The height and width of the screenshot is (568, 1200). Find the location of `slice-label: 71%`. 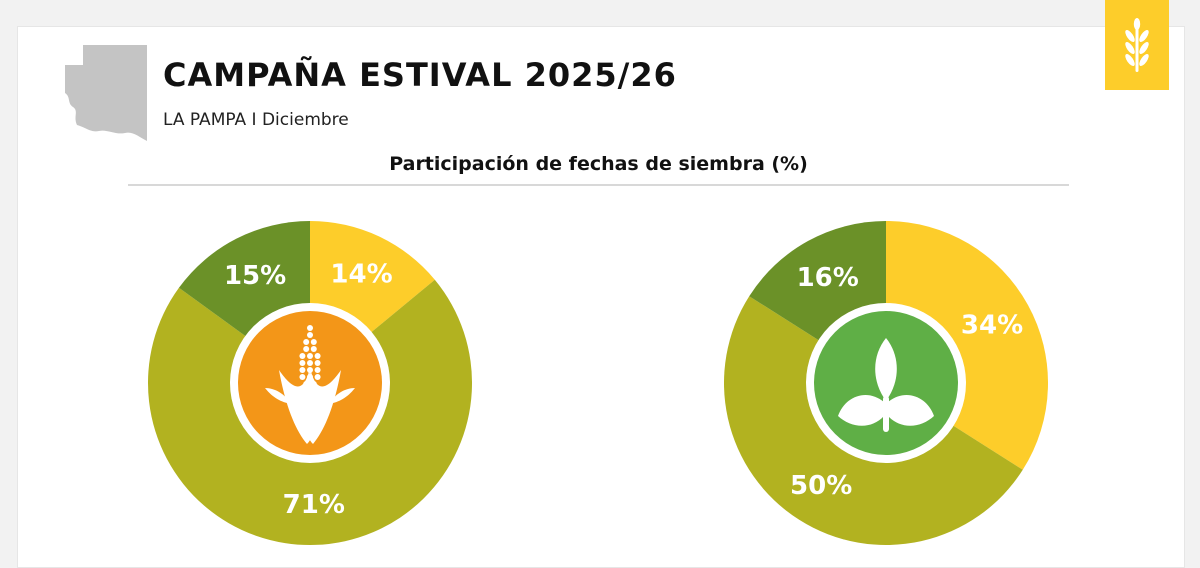

slice-label: 71% is located at coordinates (314, 505).